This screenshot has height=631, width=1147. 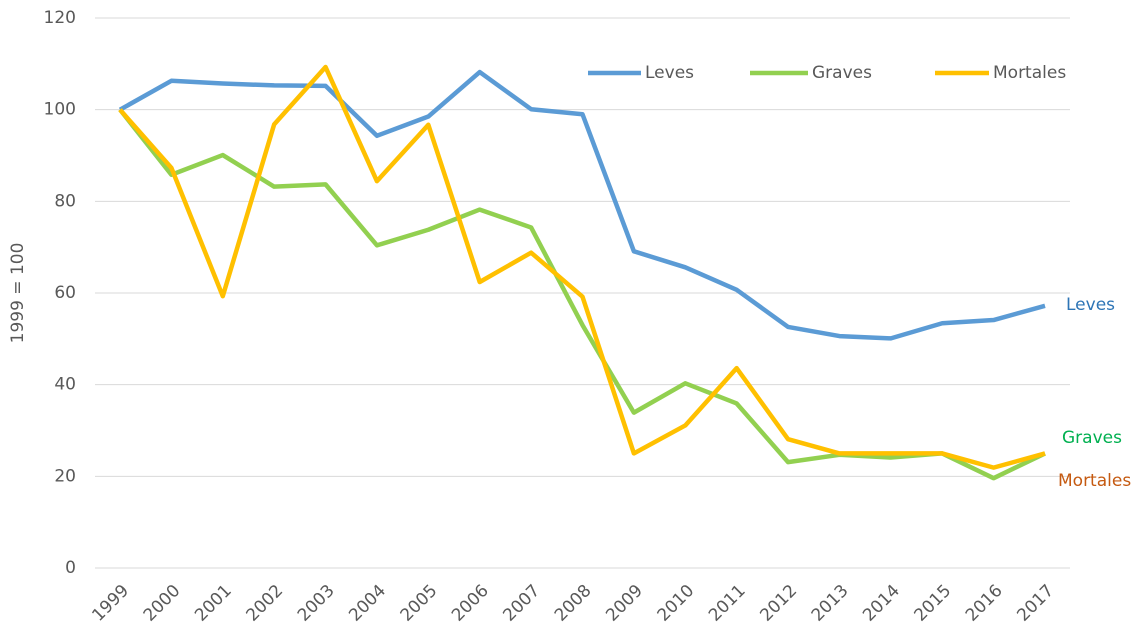 What do you see at coordinates (70, 568) in the screenshot?
I see `y-tick-label: 0` at bounding box center [70, 568].